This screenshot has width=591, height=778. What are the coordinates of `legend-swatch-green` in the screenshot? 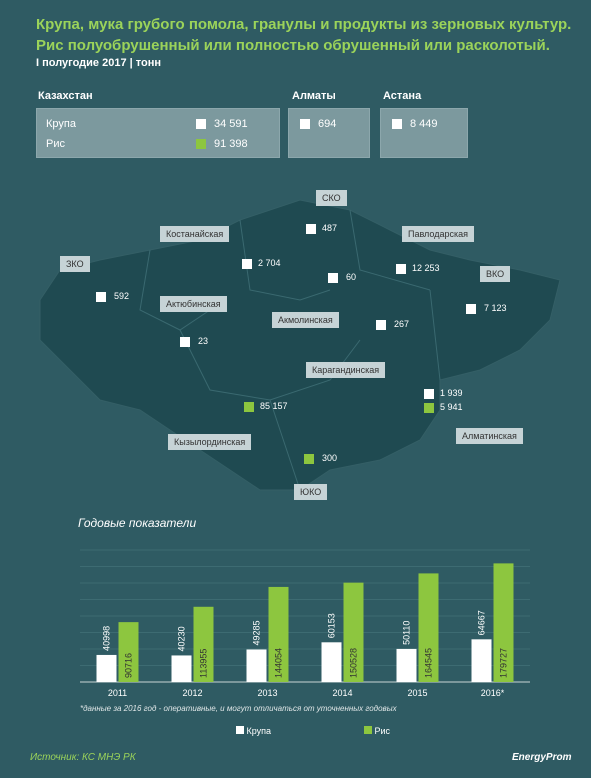 It's located at (368, 730).